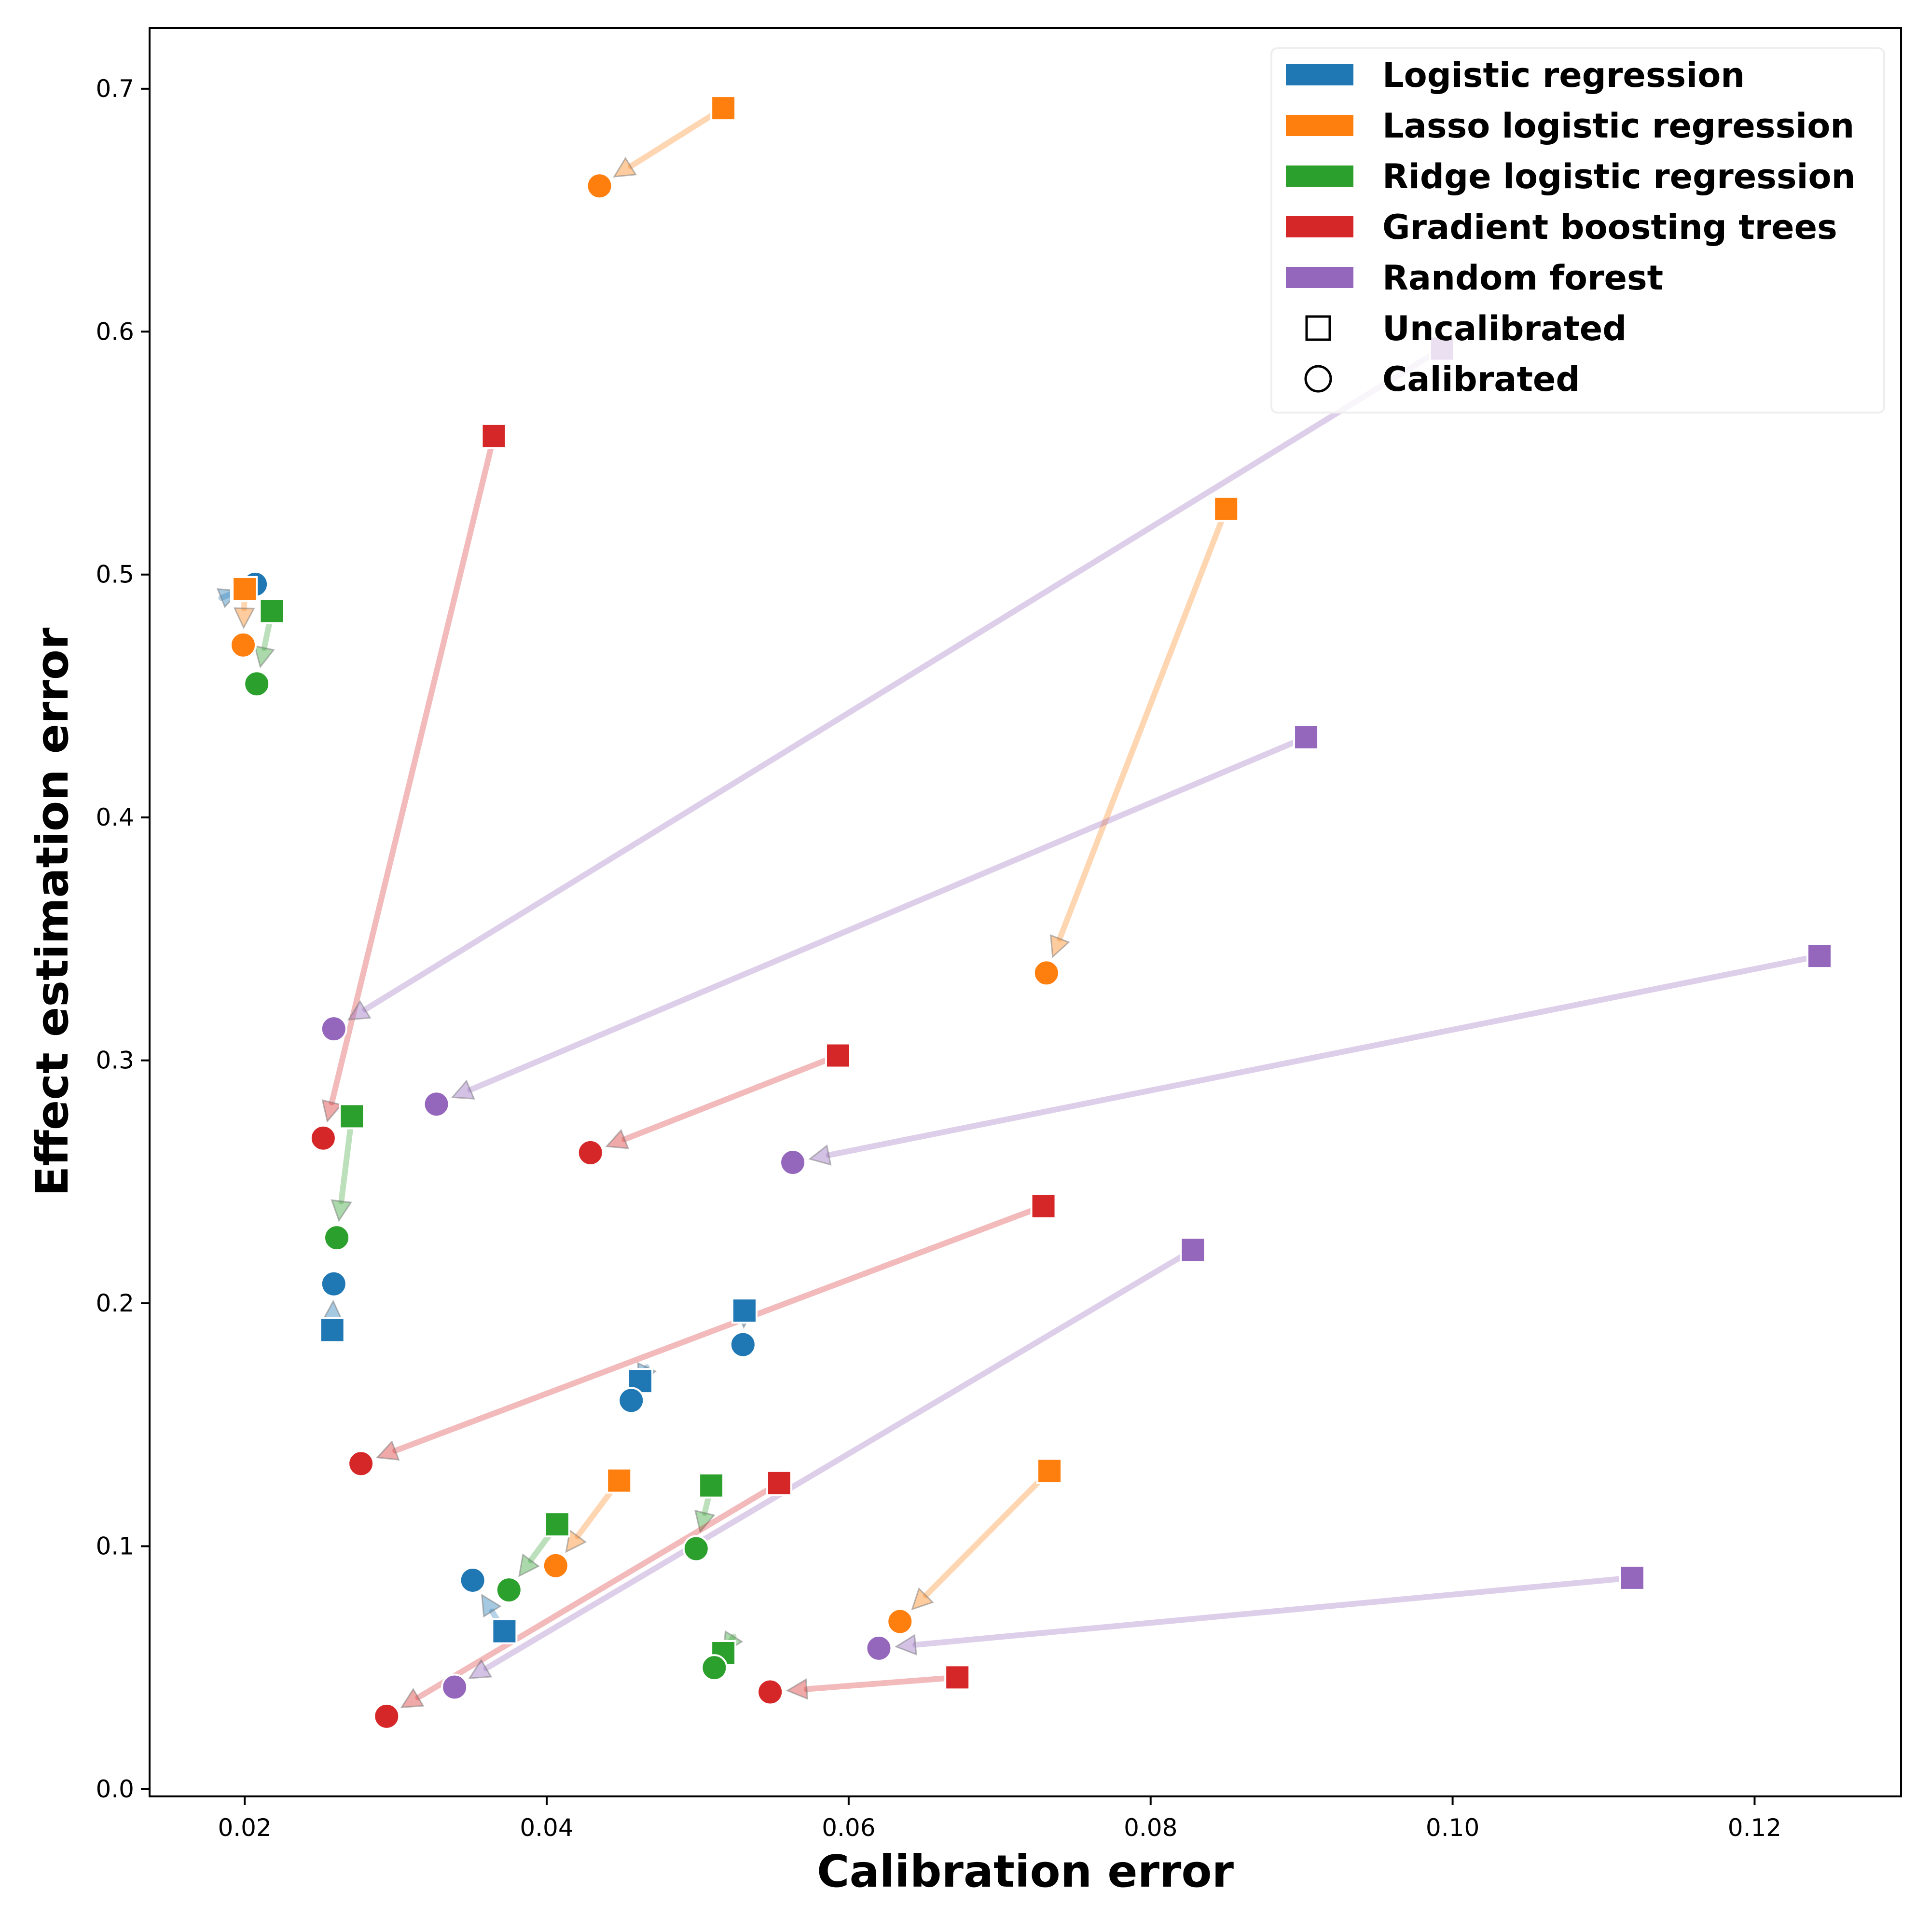  Describe the element at coordinates (1025, 1871) in the screenshot. I see `x-axis-title: Calibration error` at that location.